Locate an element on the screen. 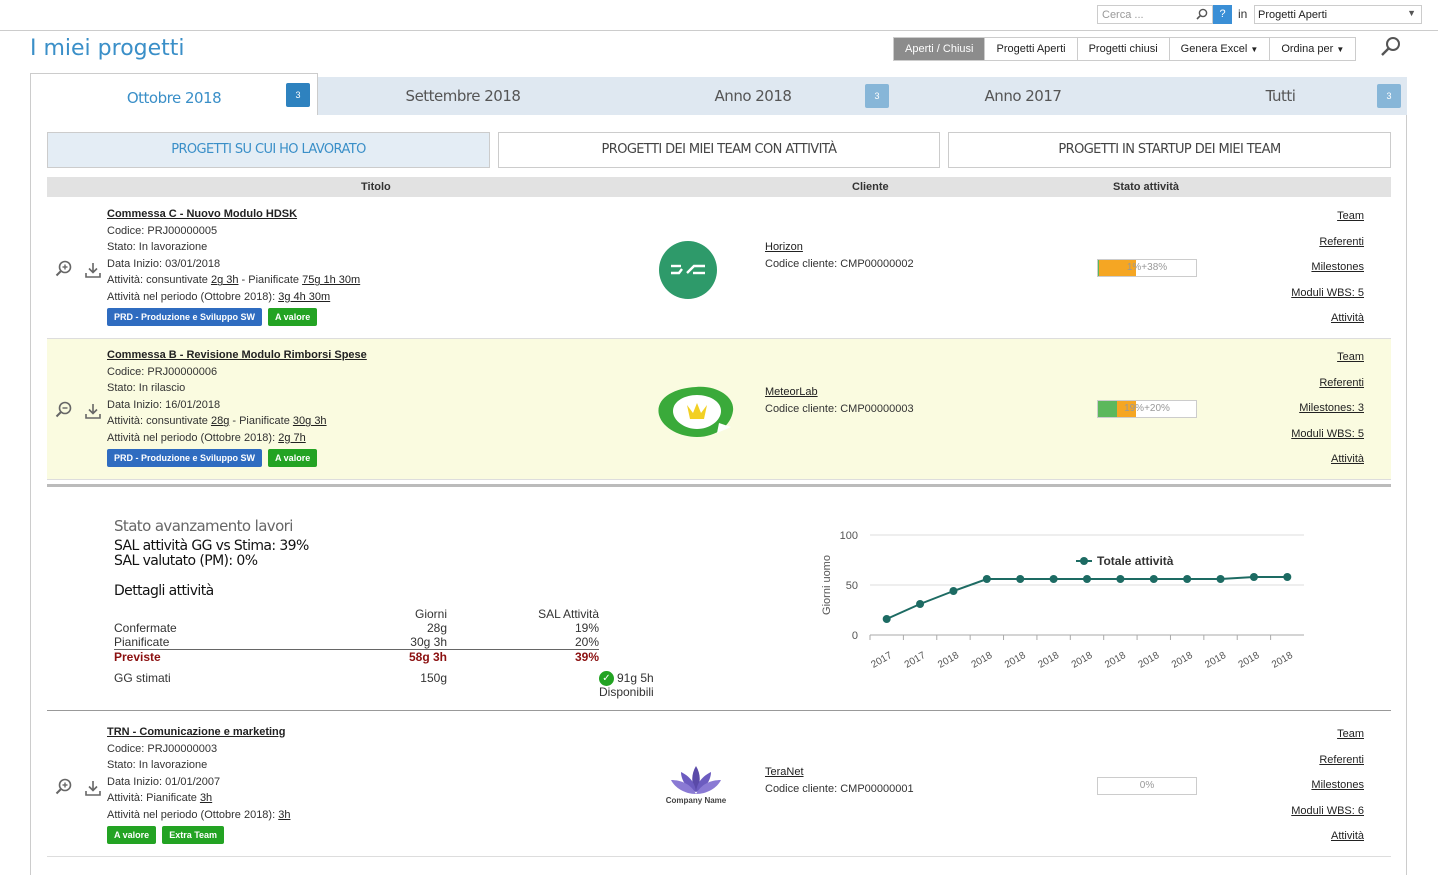  client-name-link: TeraNet is located at coordinates (784, 772).